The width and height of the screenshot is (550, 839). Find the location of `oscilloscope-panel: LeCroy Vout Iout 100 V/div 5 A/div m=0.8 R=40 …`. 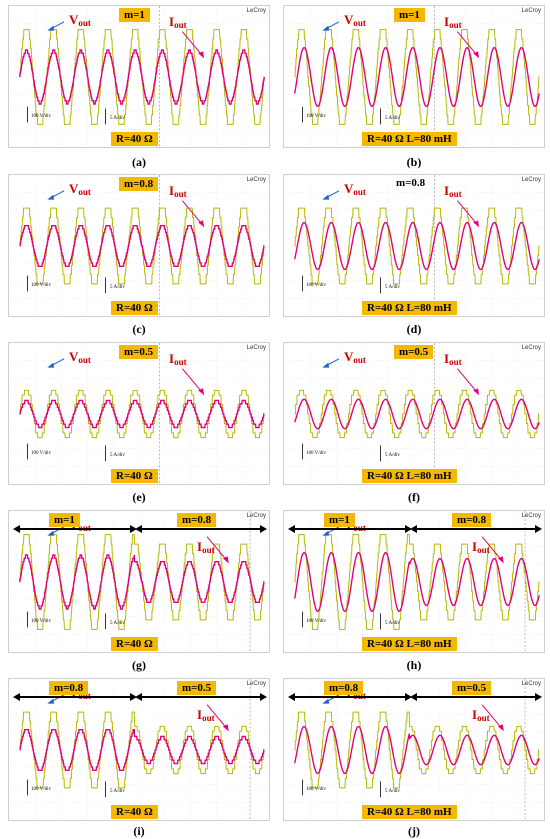

oscilloscope-panel: LeCroy Vout Iout 100 V/div 5 A/div m=0.8 R=40 … is located at coordinates (414, 245).